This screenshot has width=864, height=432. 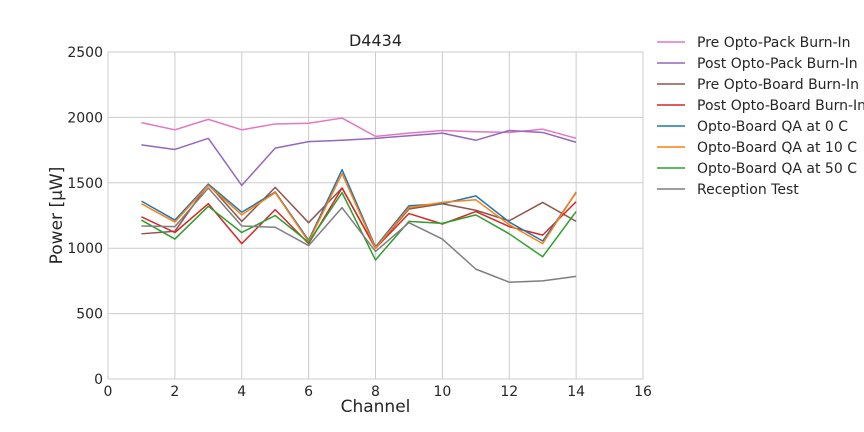 I want to click on x-tick-label: 4, so click(x=241, y=392).